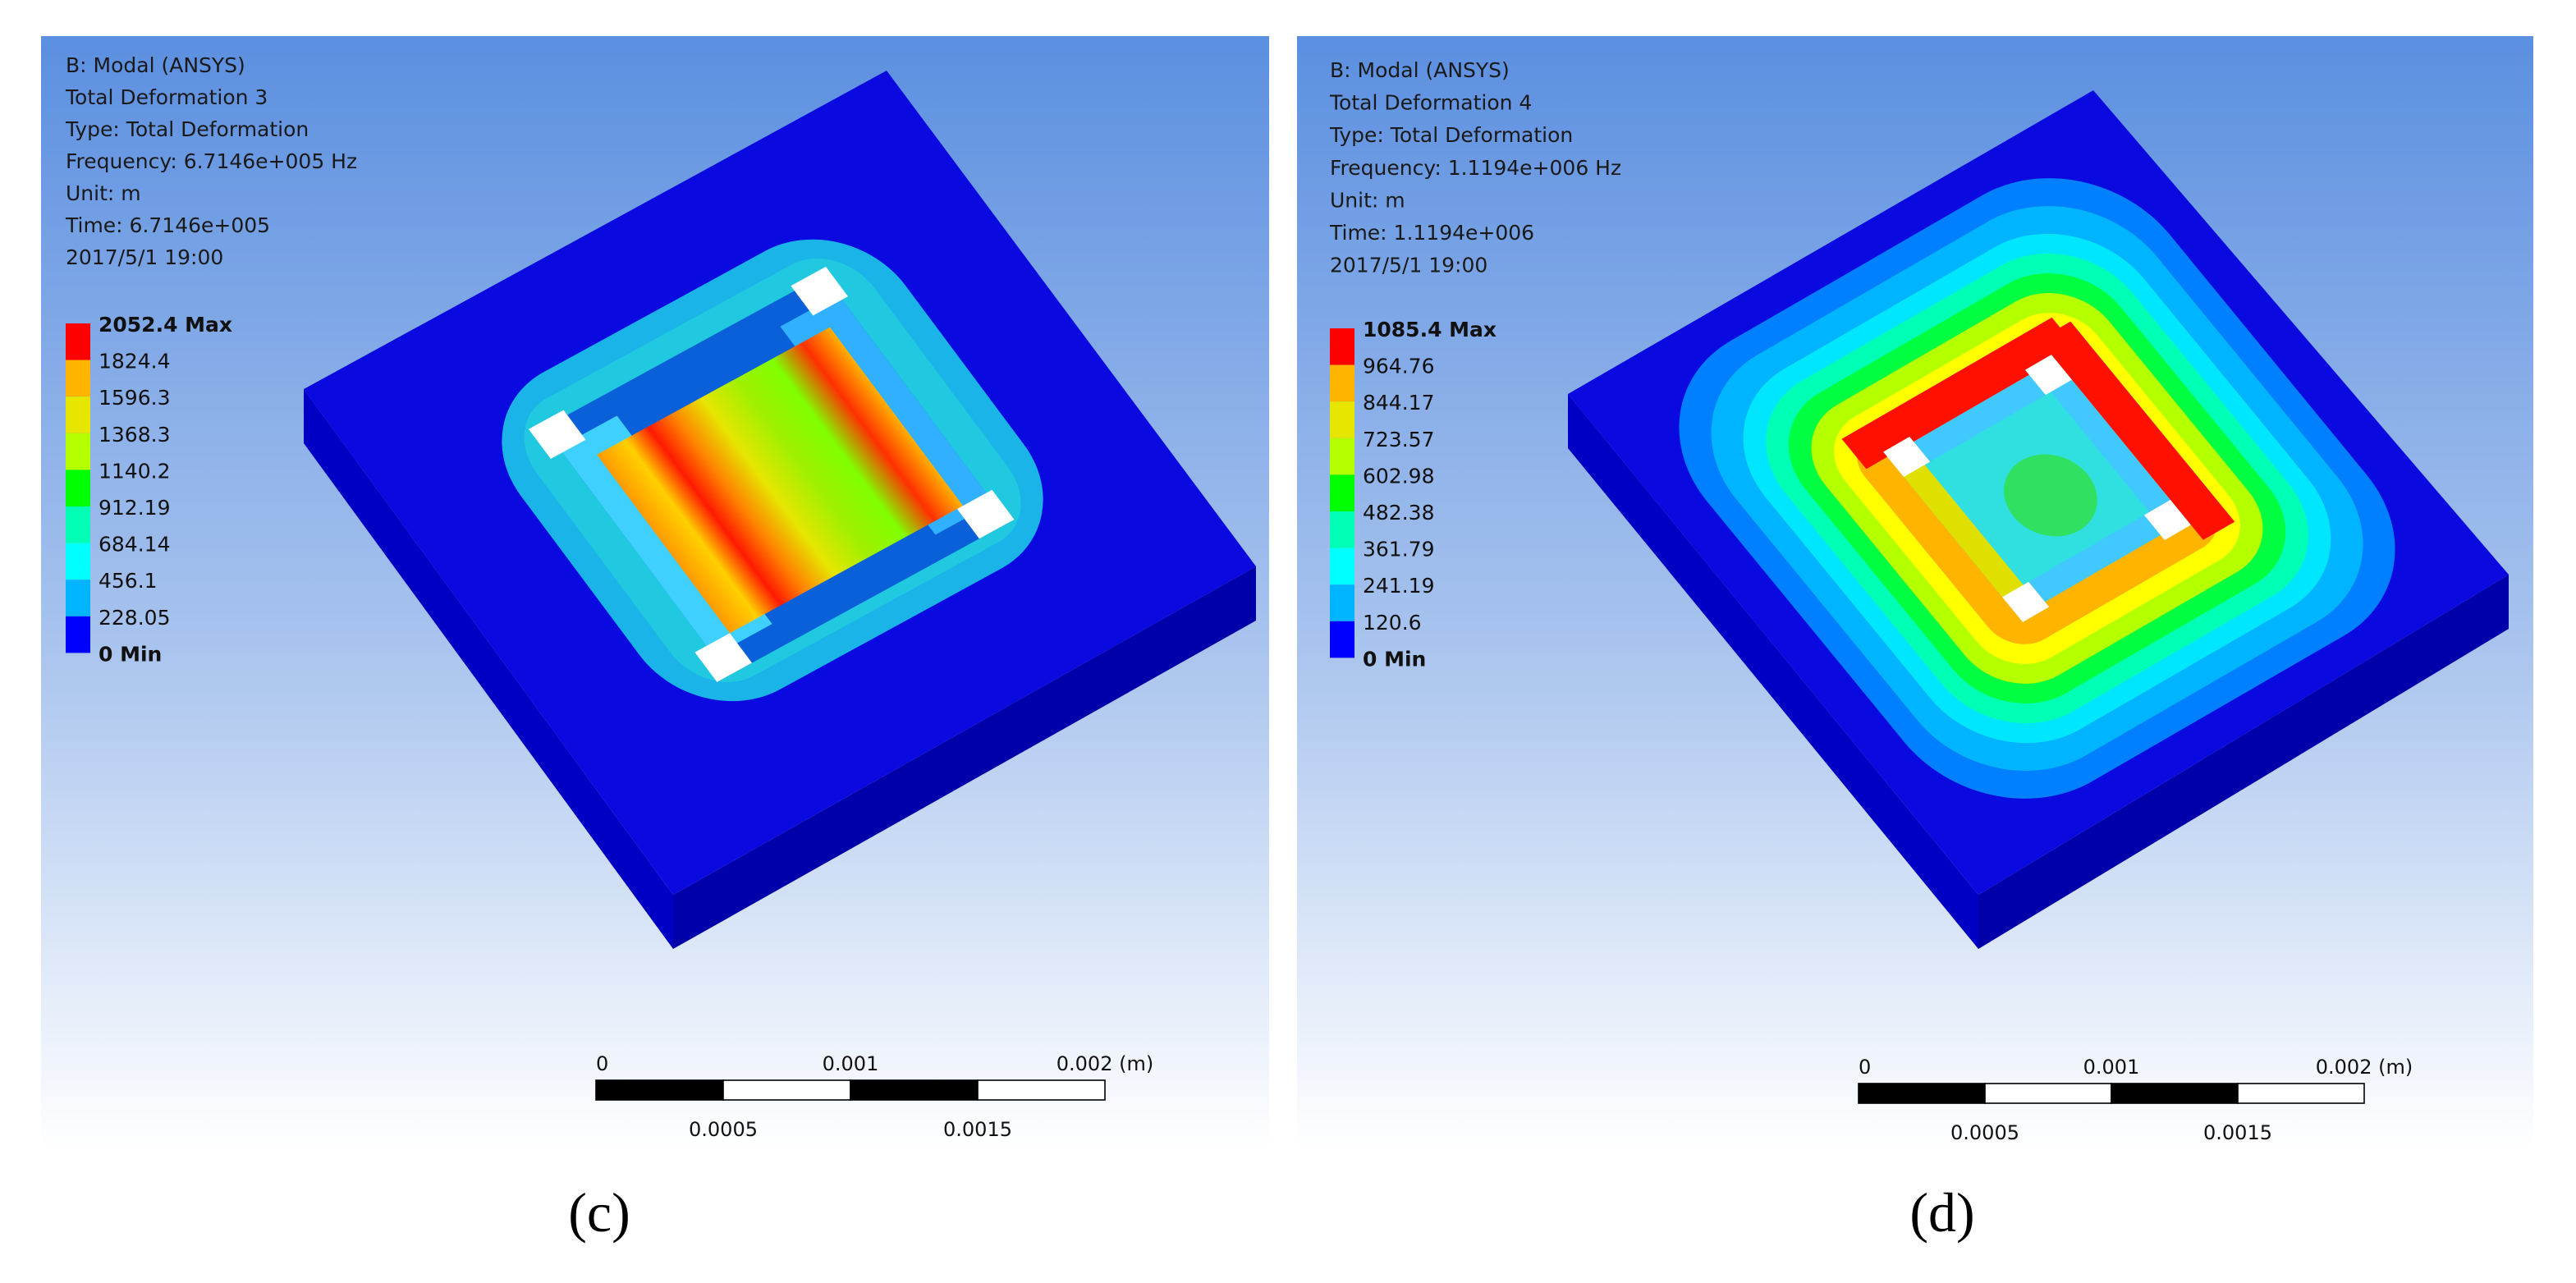 The image size is (2576, 1283). What do you see at coordinates (135, 618) in the screenshot?
I see `legend-label: 228.05` at bounding box center [135, 618].